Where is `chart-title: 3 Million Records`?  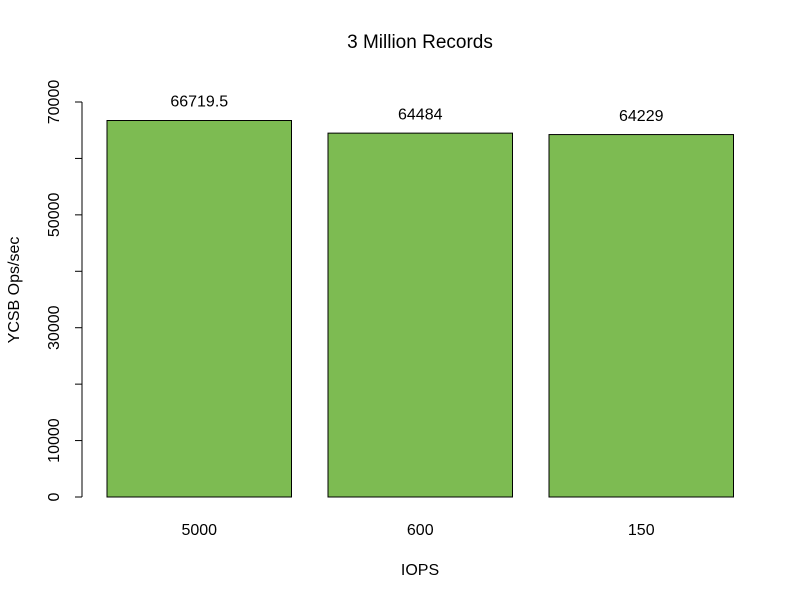
chart-title: 3 Million Records is located at coordinates (420, 42).